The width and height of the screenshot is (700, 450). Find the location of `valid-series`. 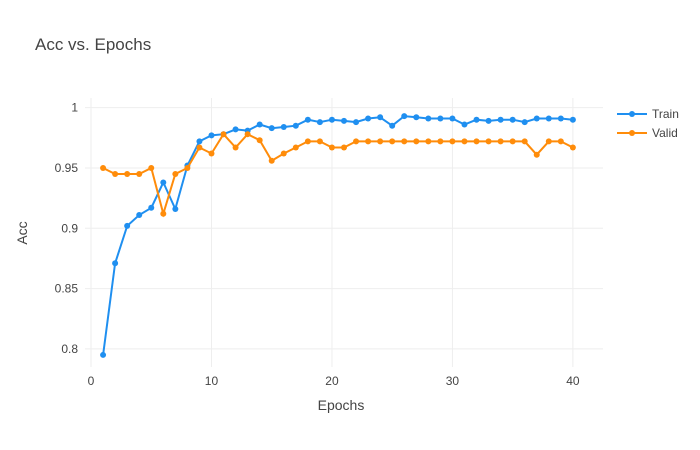

valid-series is located at coordinates (338, 174).